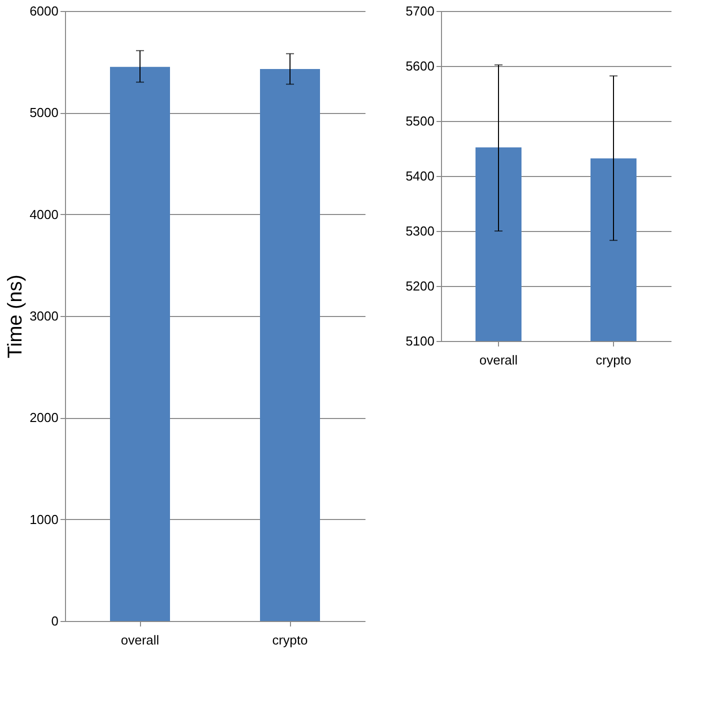 Image resolution: width=721 pixels, height=709 pixels. I want to click on y-tick-label: 5300, so click(420, 231).